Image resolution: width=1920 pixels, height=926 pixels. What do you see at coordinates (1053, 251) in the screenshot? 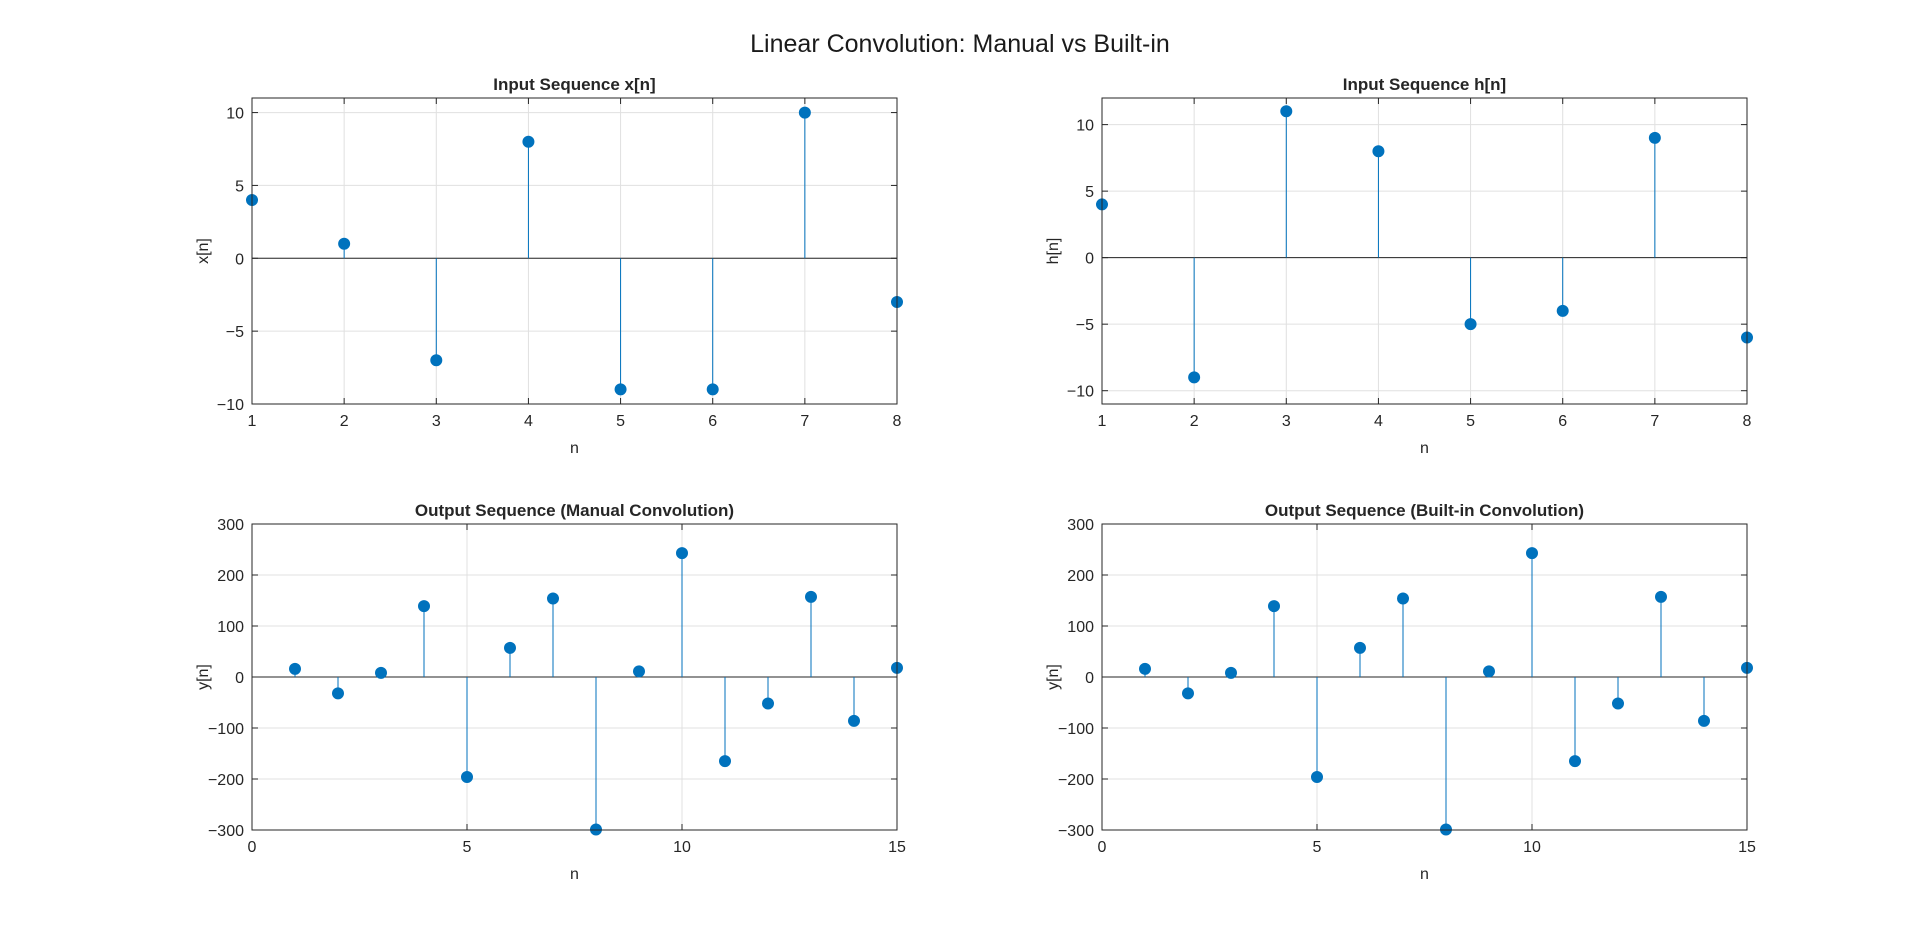
I see `h-input-ylabel: h[n]` at bounding box center [1053, 251].